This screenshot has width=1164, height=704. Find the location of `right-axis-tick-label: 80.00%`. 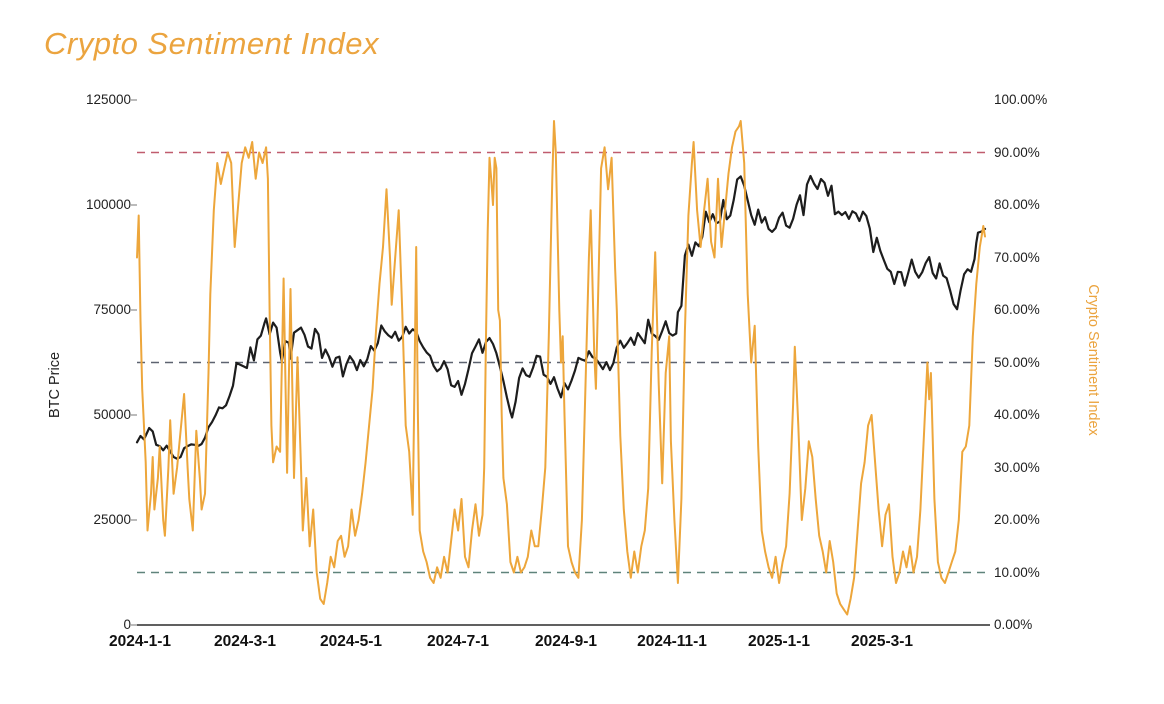

right-axis-tick-label: 80.00% is located at coordinates (1017, 204).